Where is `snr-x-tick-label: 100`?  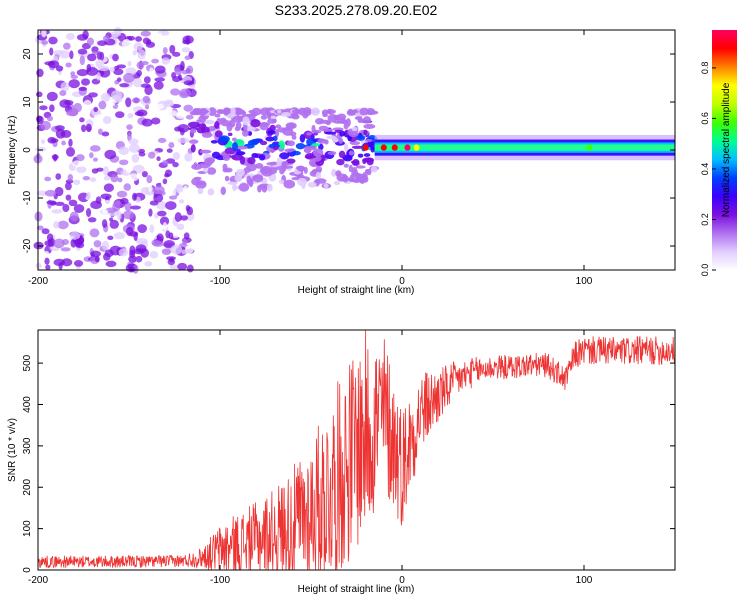 snr-x-tick-label: 100 is located at coordinates (584, 580).